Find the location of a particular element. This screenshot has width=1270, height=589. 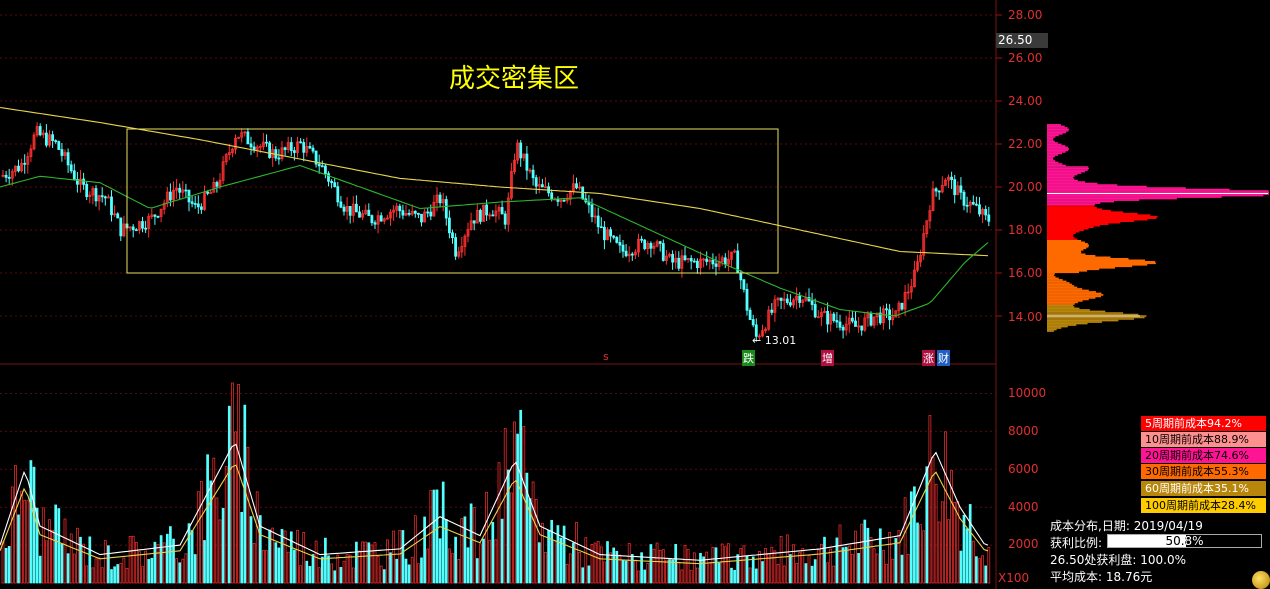

event-marker-drop: 跌 is located at coordinates (748, 358).